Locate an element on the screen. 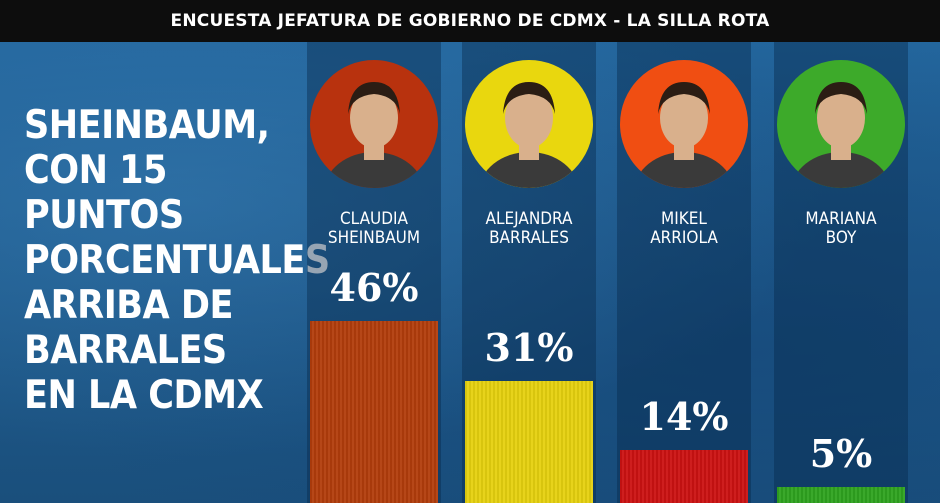  candidate-name-mariana-boy: MARIANA BOY is located at coordinates (841, 228).